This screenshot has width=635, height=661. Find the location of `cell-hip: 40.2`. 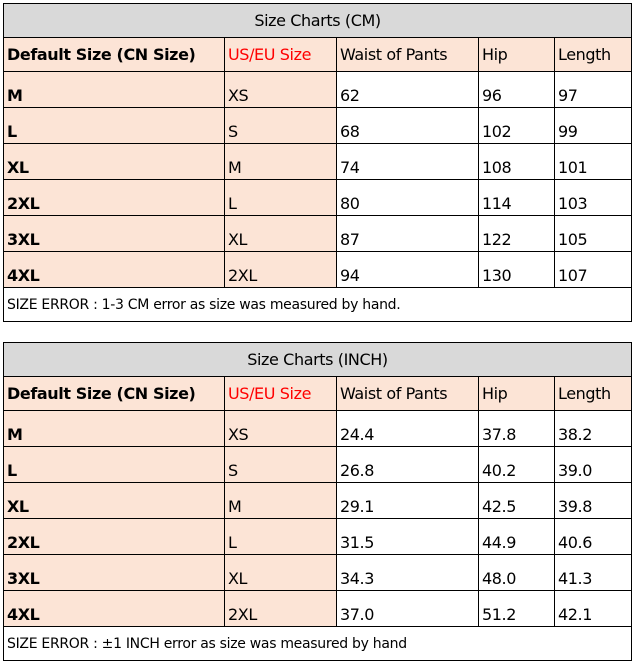

cell-hip: 40.2 is located at coordinates (516, 464).